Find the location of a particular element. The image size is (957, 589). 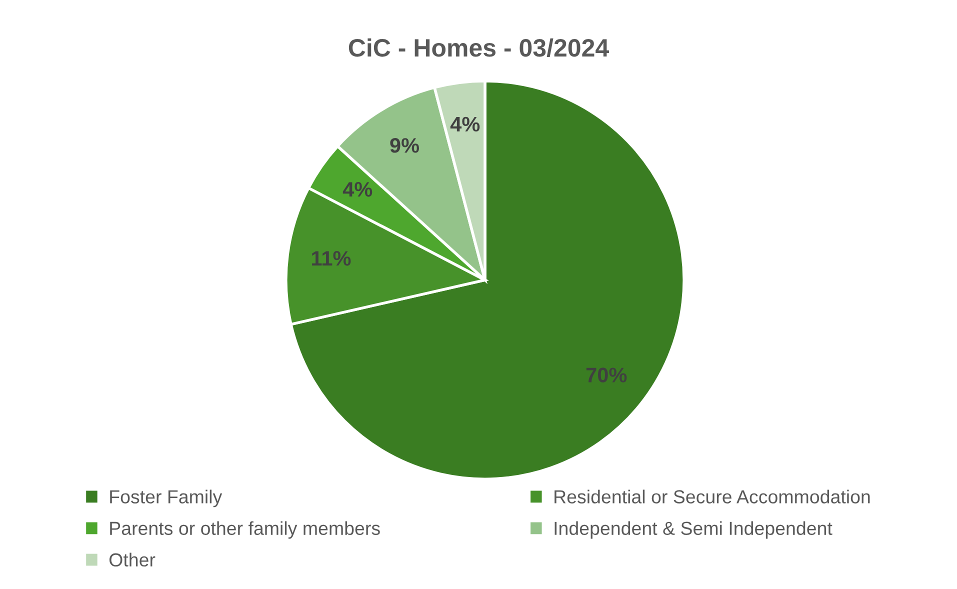

data-label: 11% is located at coordinates (331, 258).